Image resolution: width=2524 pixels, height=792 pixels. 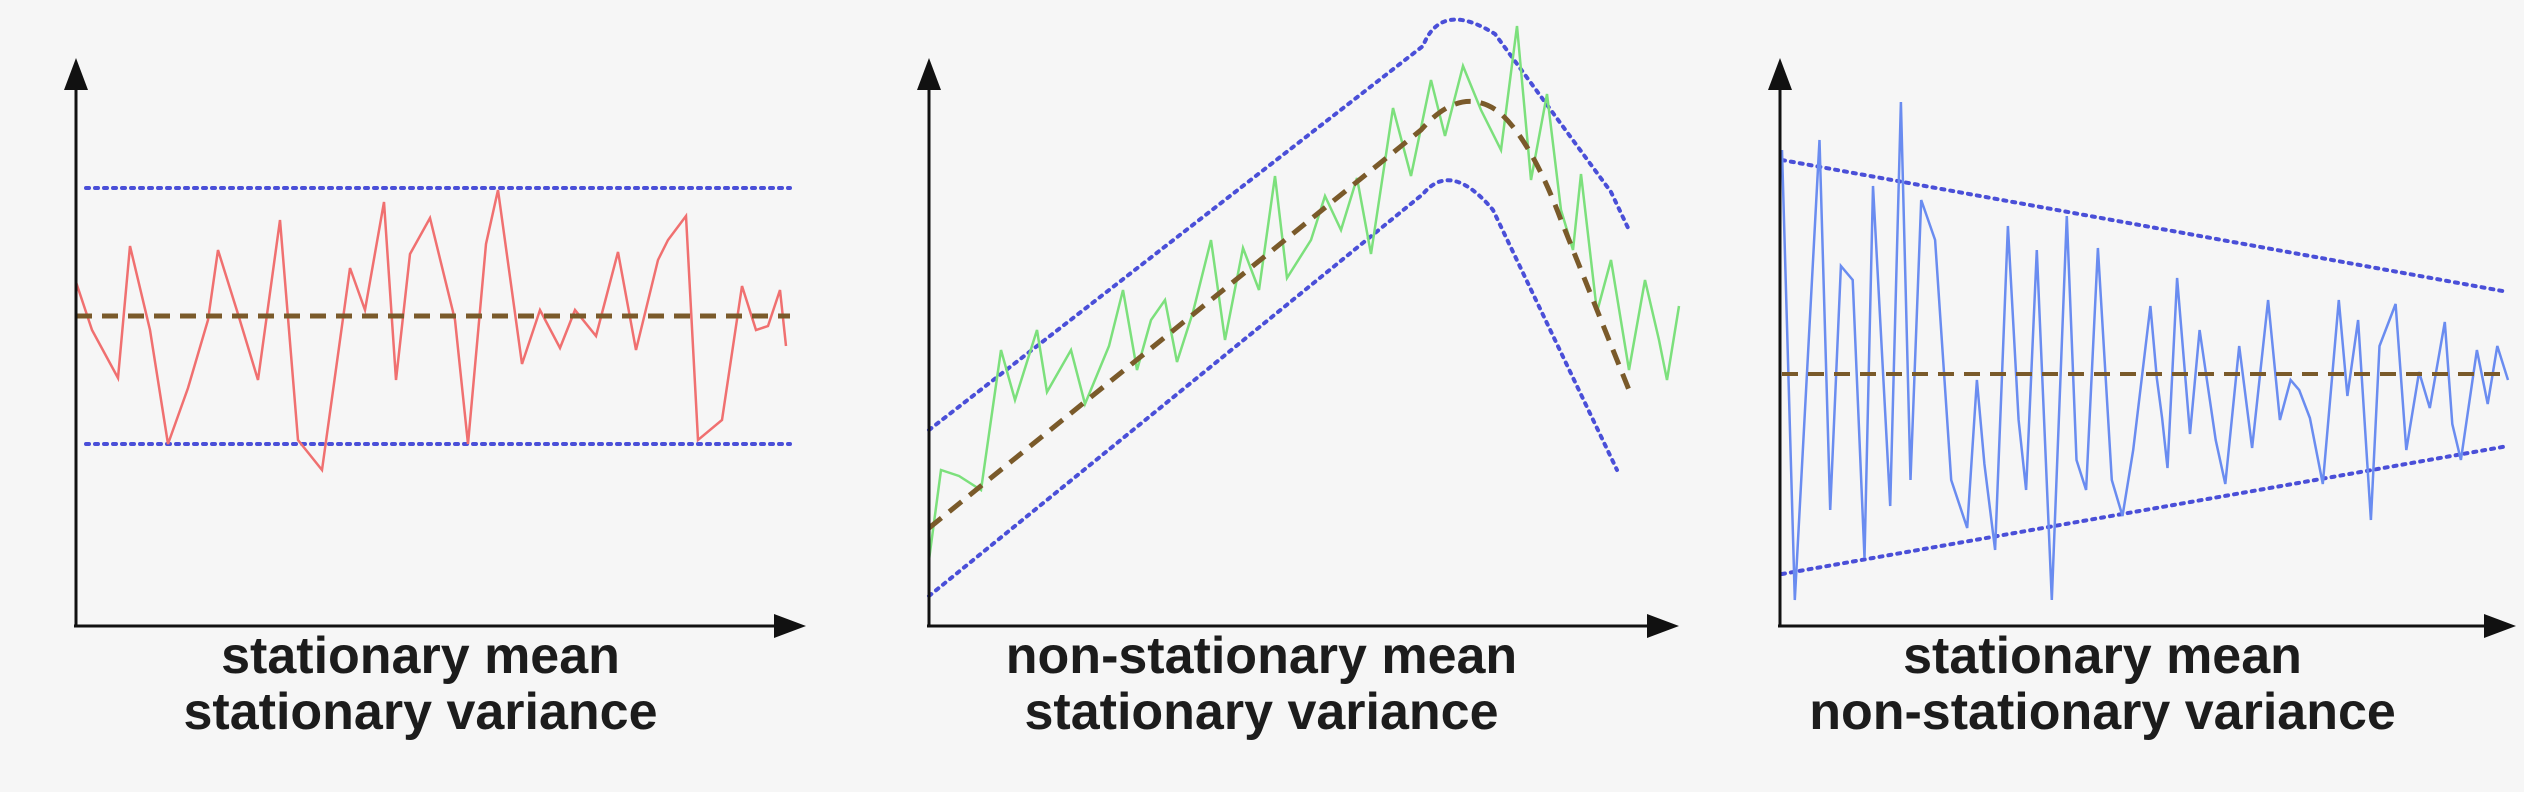 I want to click on panel-caption: stationary mean non-stationary variance, so click(x=2102, y=684).